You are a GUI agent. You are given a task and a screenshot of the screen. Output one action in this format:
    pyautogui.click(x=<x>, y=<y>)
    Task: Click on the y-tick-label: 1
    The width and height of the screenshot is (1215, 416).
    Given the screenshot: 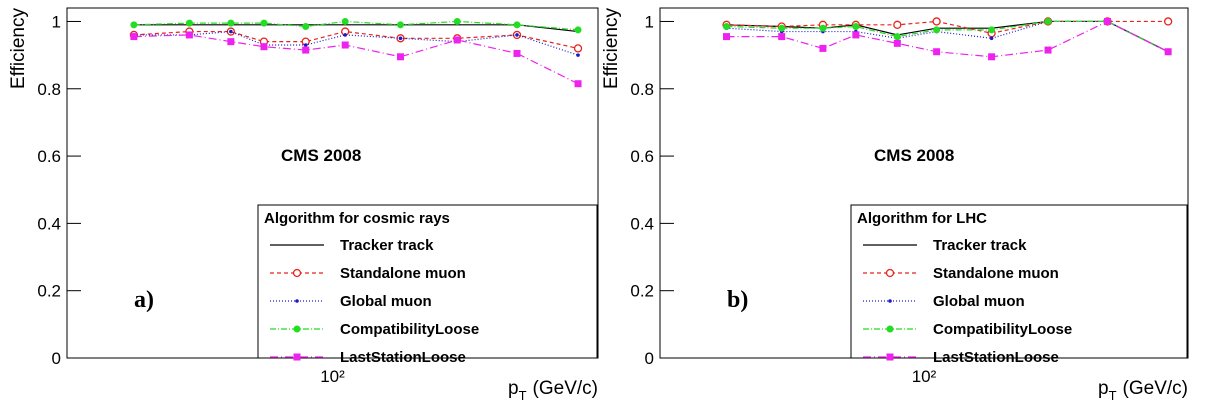 What is the action you would take?
    pyautogui.click(x=649, y=21)
    